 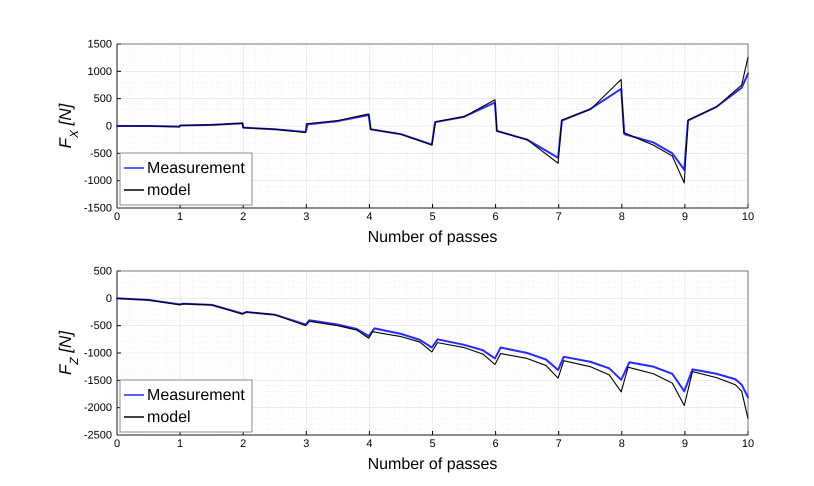 What do you see at coordinates (98, 436) in the screenshot?
I see `y-tick-label: -2500` at bounding box center [98, 436].